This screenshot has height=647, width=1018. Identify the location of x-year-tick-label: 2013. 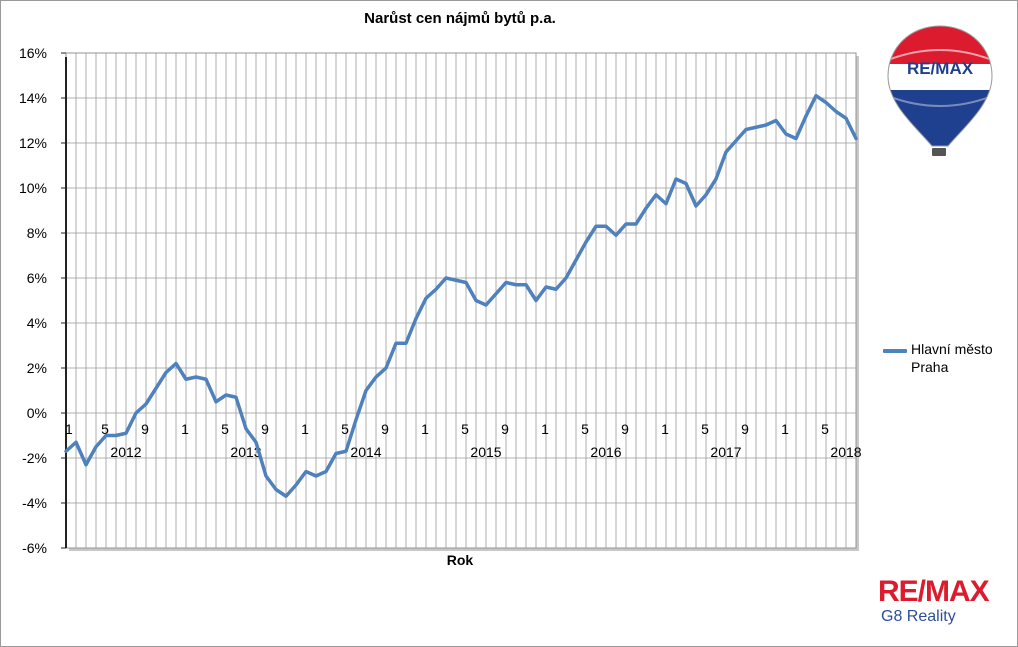
(245, 452).